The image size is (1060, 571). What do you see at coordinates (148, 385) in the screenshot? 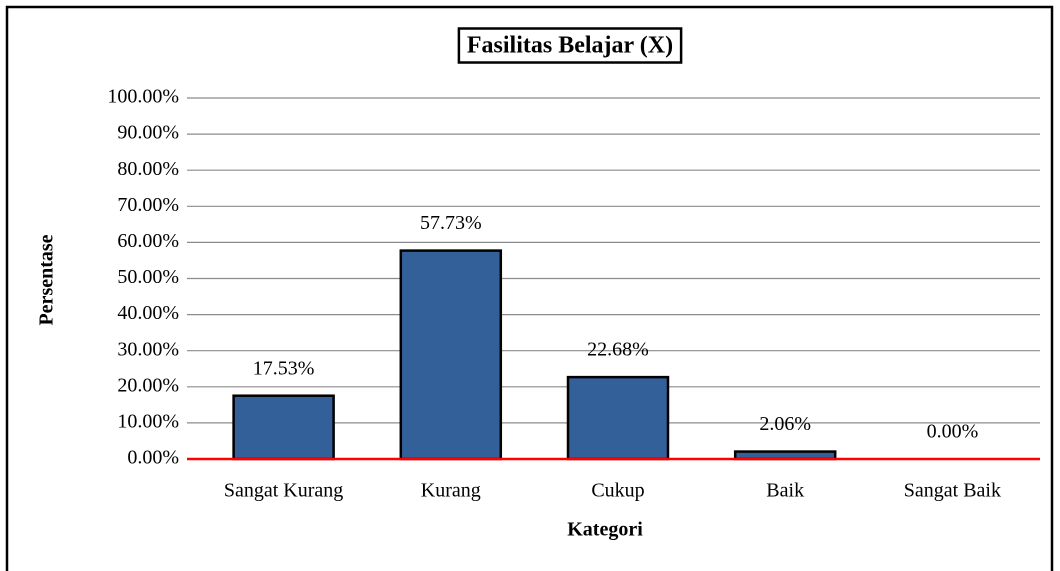
I see `y-tick-label: 20.00%` at bounding box center [148, 385].